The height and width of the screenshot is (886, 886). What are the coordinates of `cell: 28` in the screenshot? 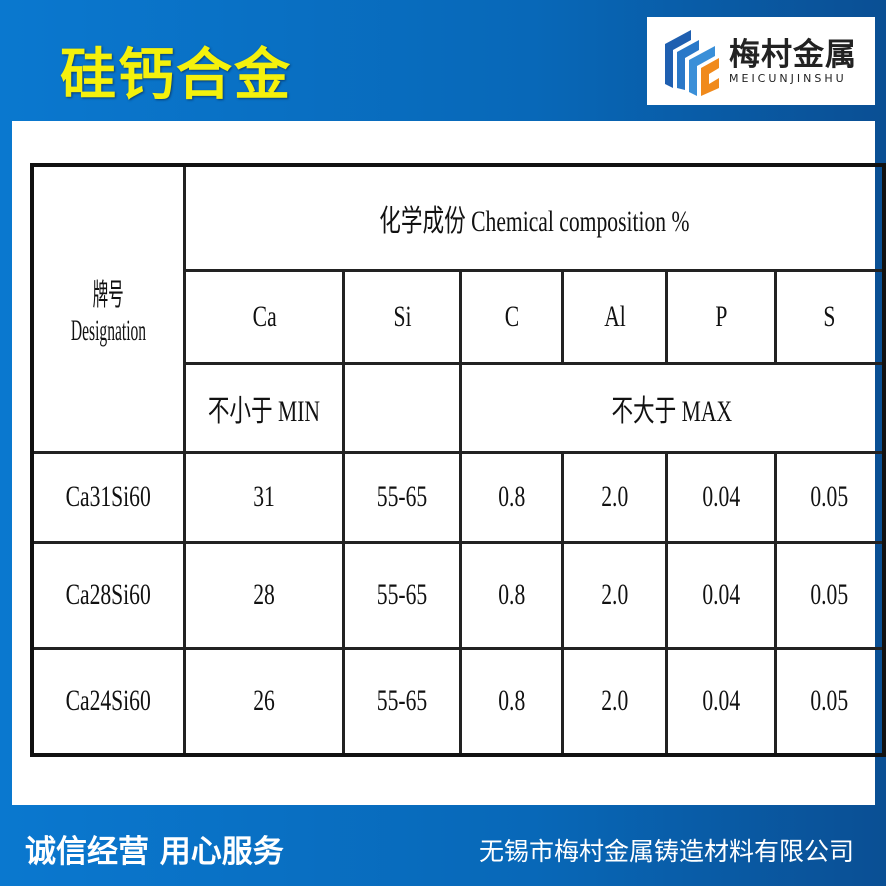 It's located at (264, 595).